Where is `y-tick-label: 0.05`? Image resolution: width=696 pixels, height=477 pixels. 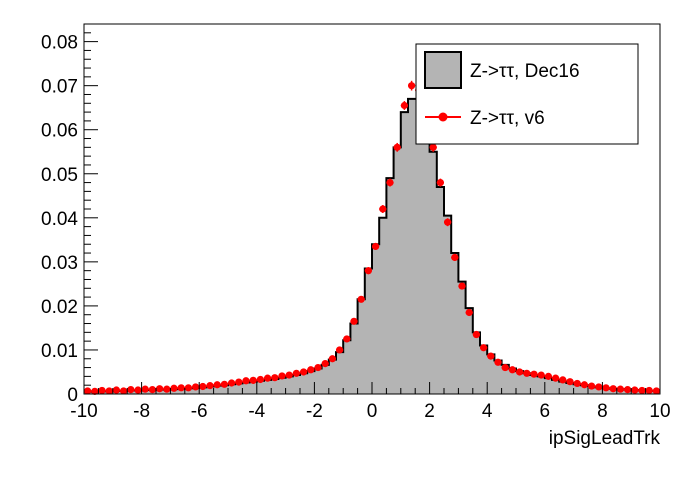 y-tick-label: 0.05 is located at coordinates (59, 175).